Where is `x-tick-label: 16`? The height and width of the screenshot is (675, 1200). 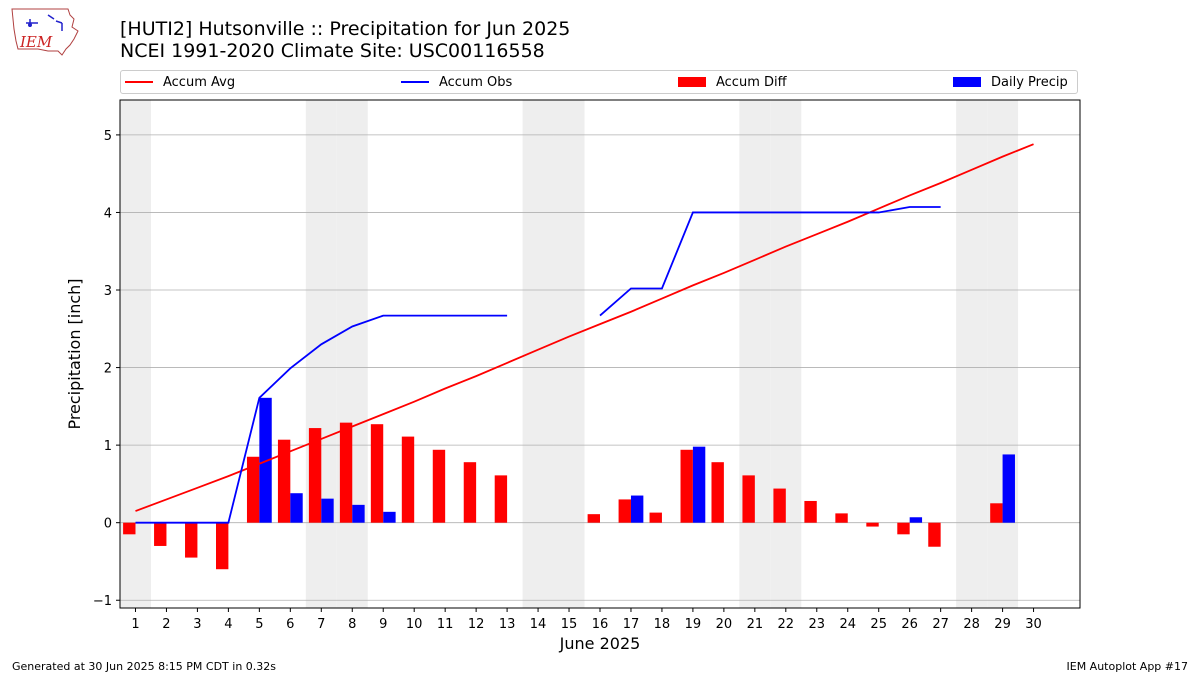
x-tick-label: 16 is located at coordinates (600, 624).